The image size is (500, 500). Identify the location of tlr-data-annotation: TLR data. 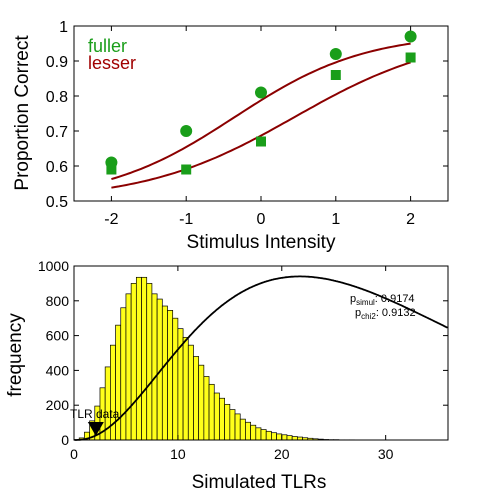
(95, 414).